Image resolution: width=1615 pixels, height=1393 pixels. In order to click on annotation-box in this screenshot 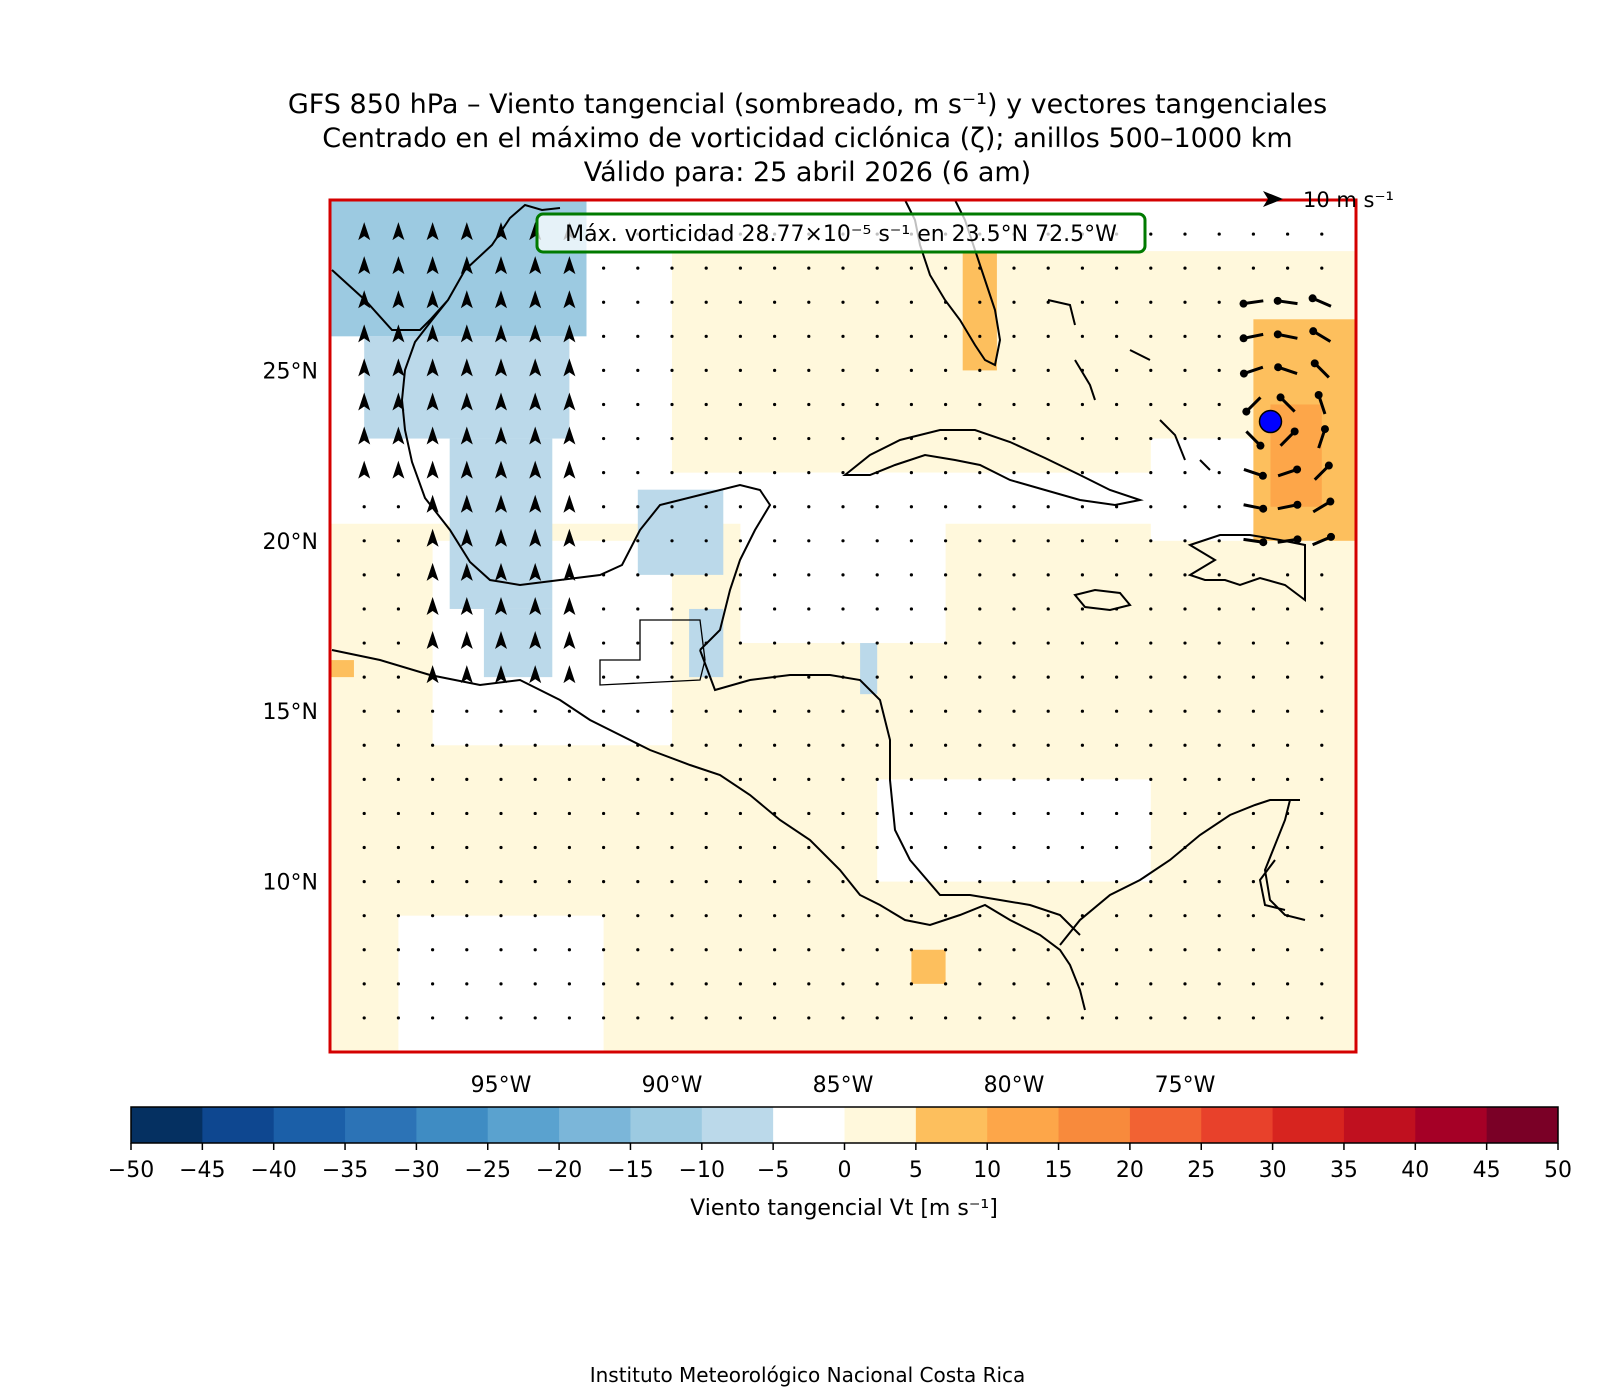, I will do `click(841, 233)`.